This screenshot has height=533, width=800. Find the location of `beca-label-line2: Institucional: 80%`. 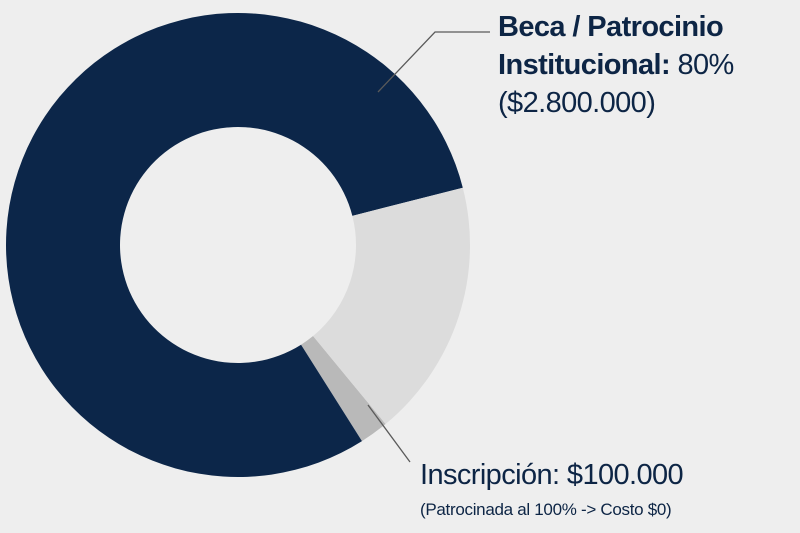

beca-label-line2: Institucional: 80% is located at coordinates (616, 65).